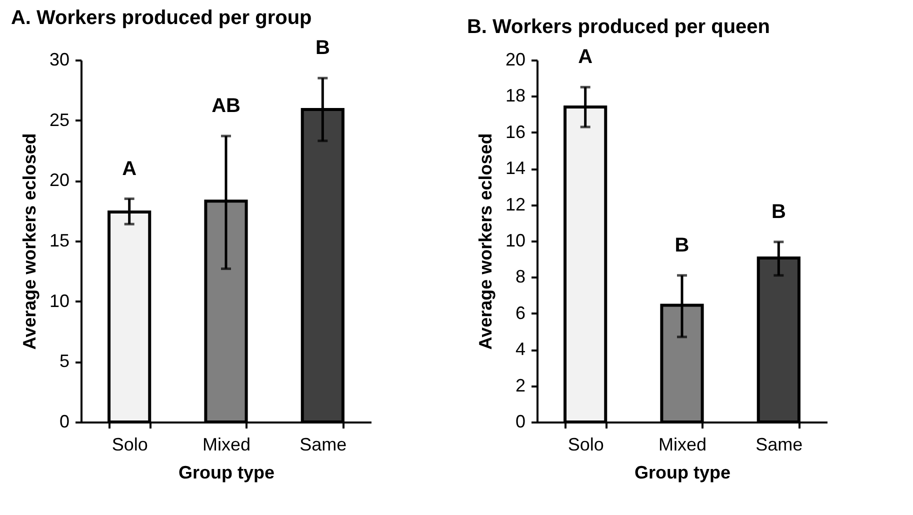  I want to click on y-tick-label: 30, so click(59, 60).